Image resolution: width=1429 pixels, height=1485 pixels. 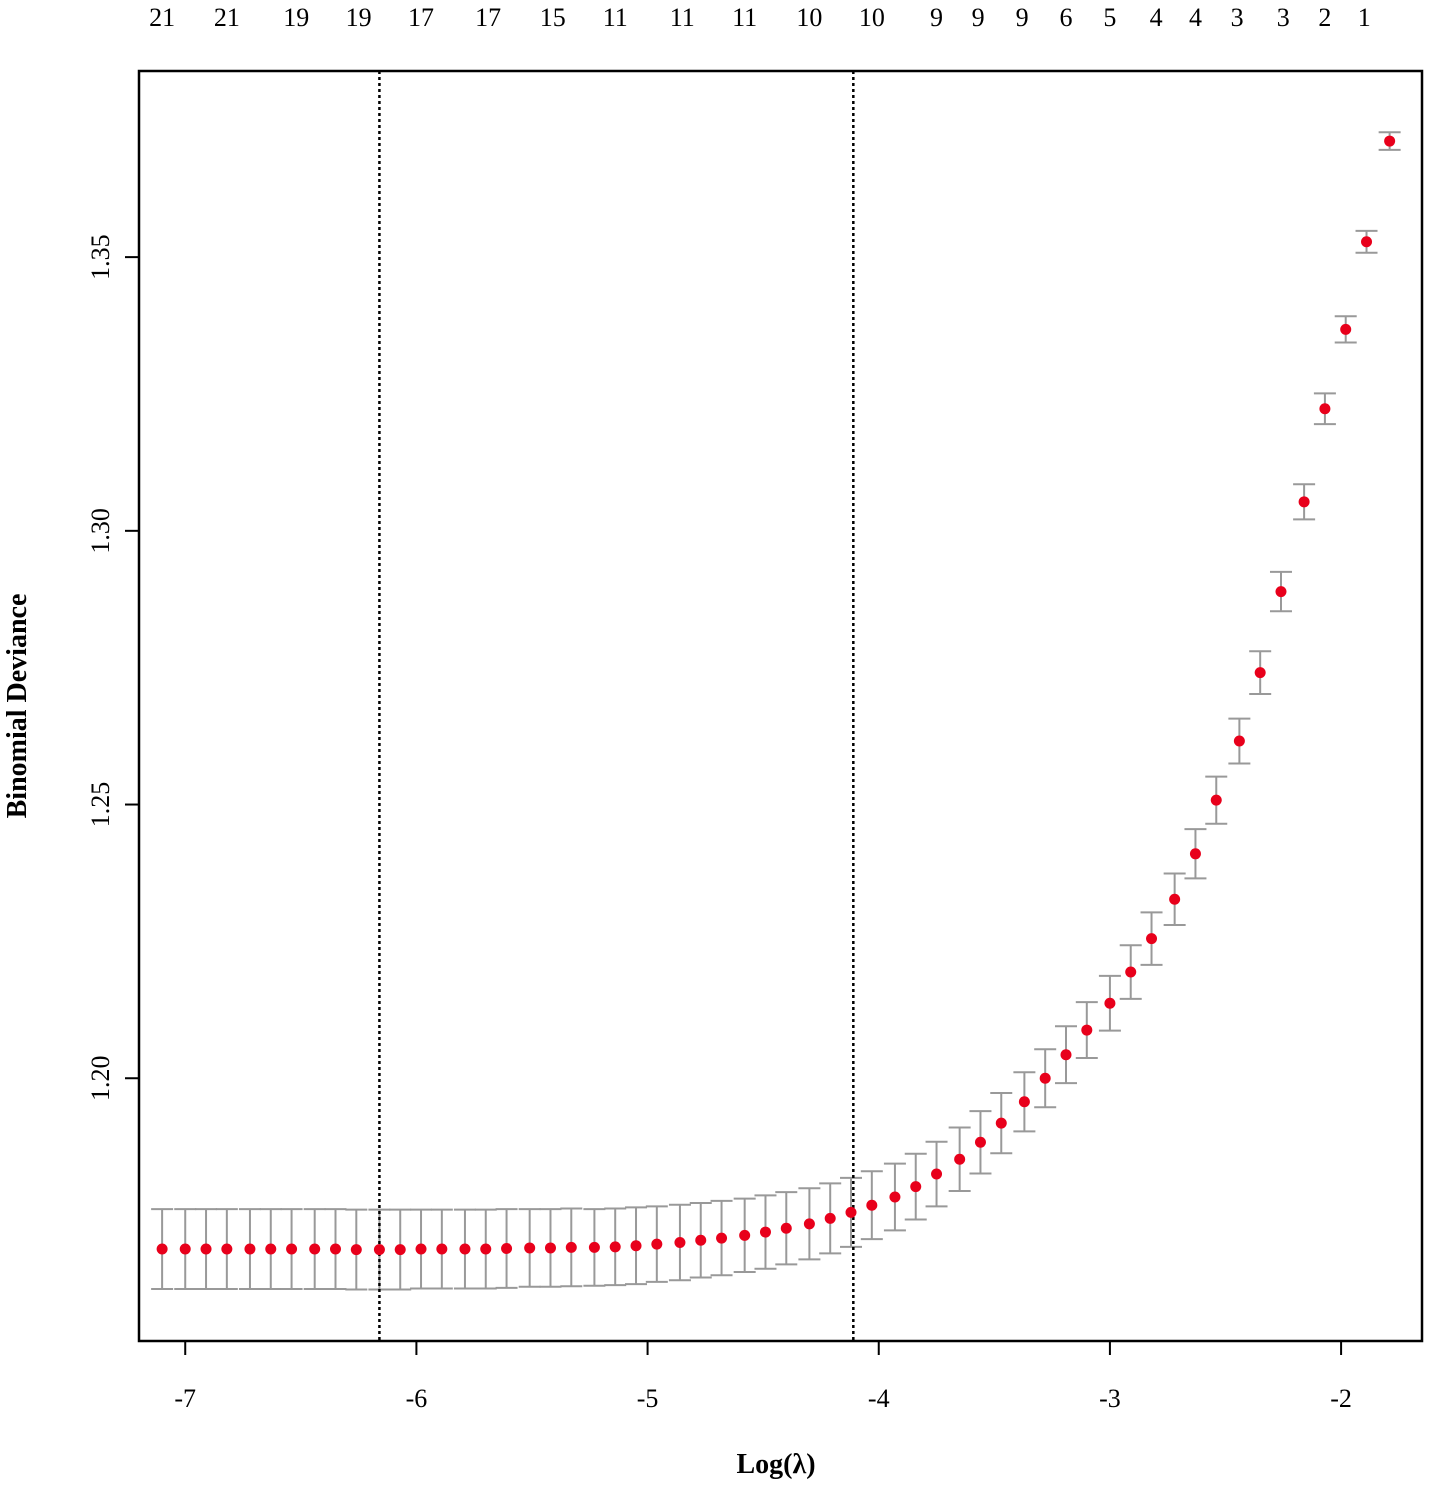 What do you see at coordinates (1364, 17) in the screenshot?
I see `top-axis-label: 1` at bounding box center [1364, 17].